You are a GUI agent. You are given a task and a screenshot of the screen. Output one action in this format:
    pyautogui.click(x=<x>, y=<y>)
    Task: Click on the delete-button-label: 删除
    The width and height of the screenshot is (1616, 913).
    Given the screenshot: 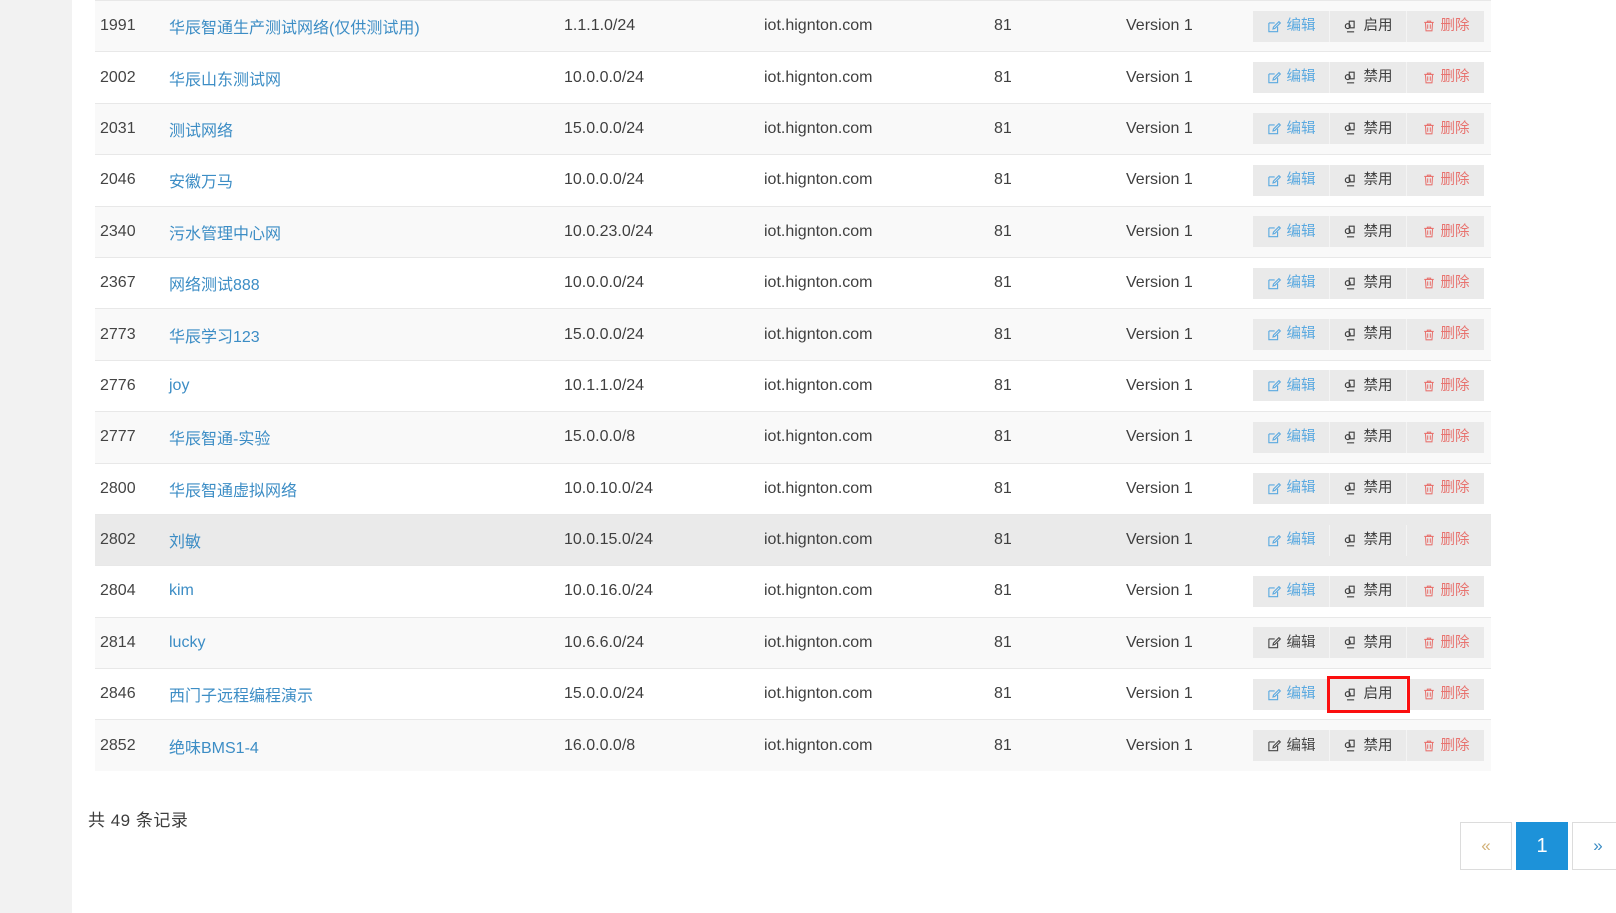 What is the action you would take?
    pyautogui.click(x=1455, y=180)
    